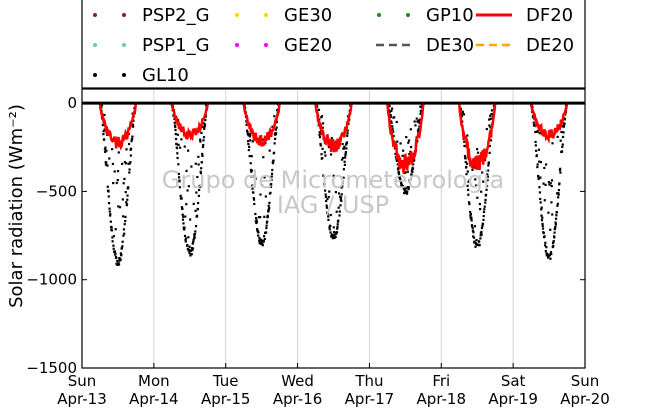 This screenshot has width=650, height=409. What do you see at coordinates (51, 280) in the screenshot?
I see `y-tick-label: −1000` at bounding box center [51, 280].